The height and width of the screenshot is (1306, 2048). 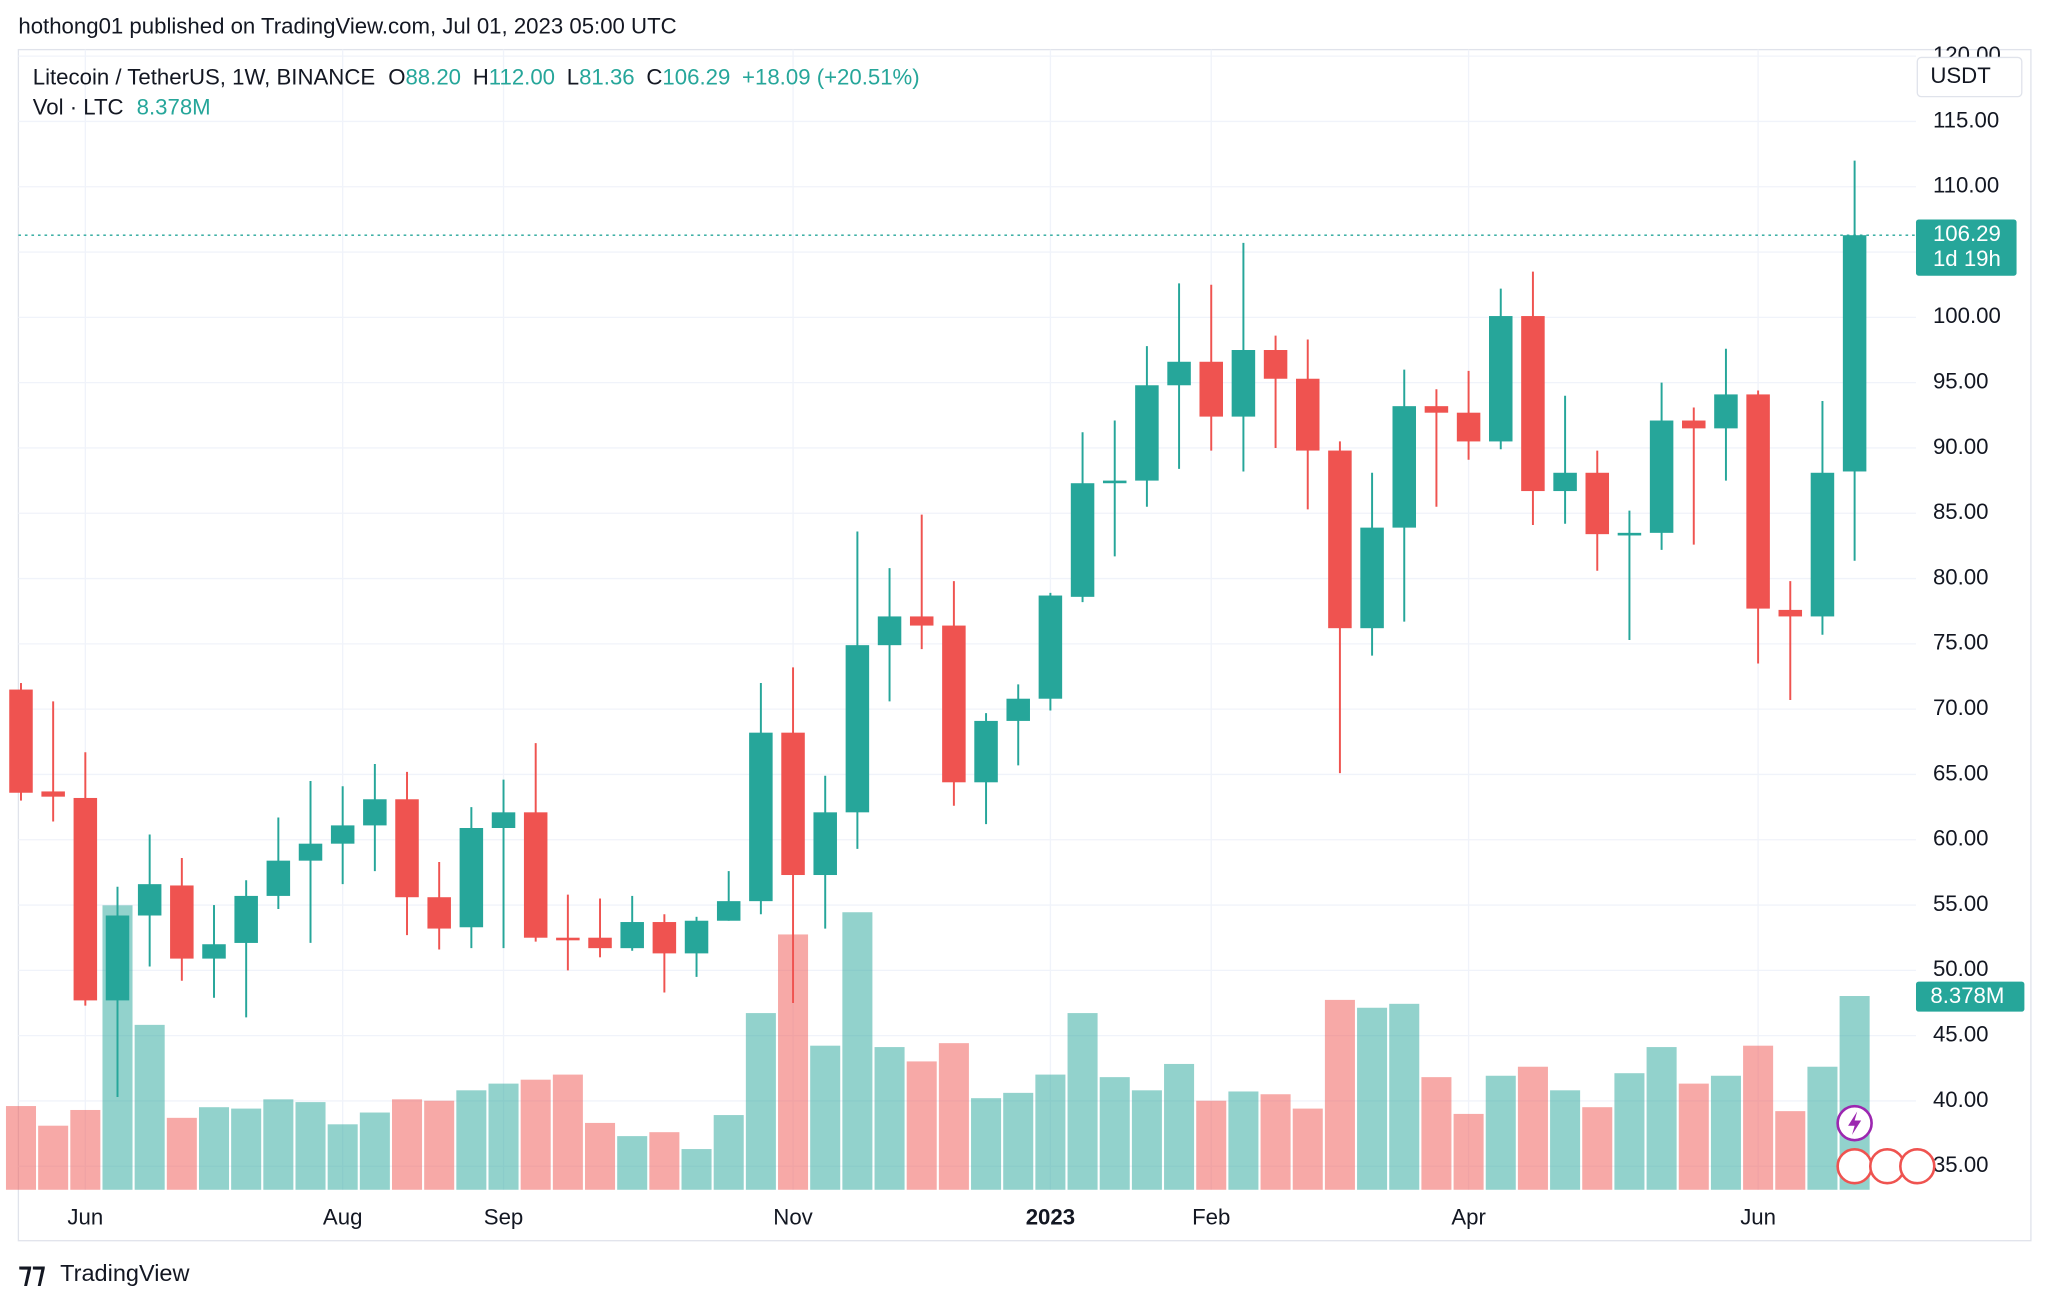 I want to click on logo-mark: ⁊⁊, so click(x=31, y=1272).